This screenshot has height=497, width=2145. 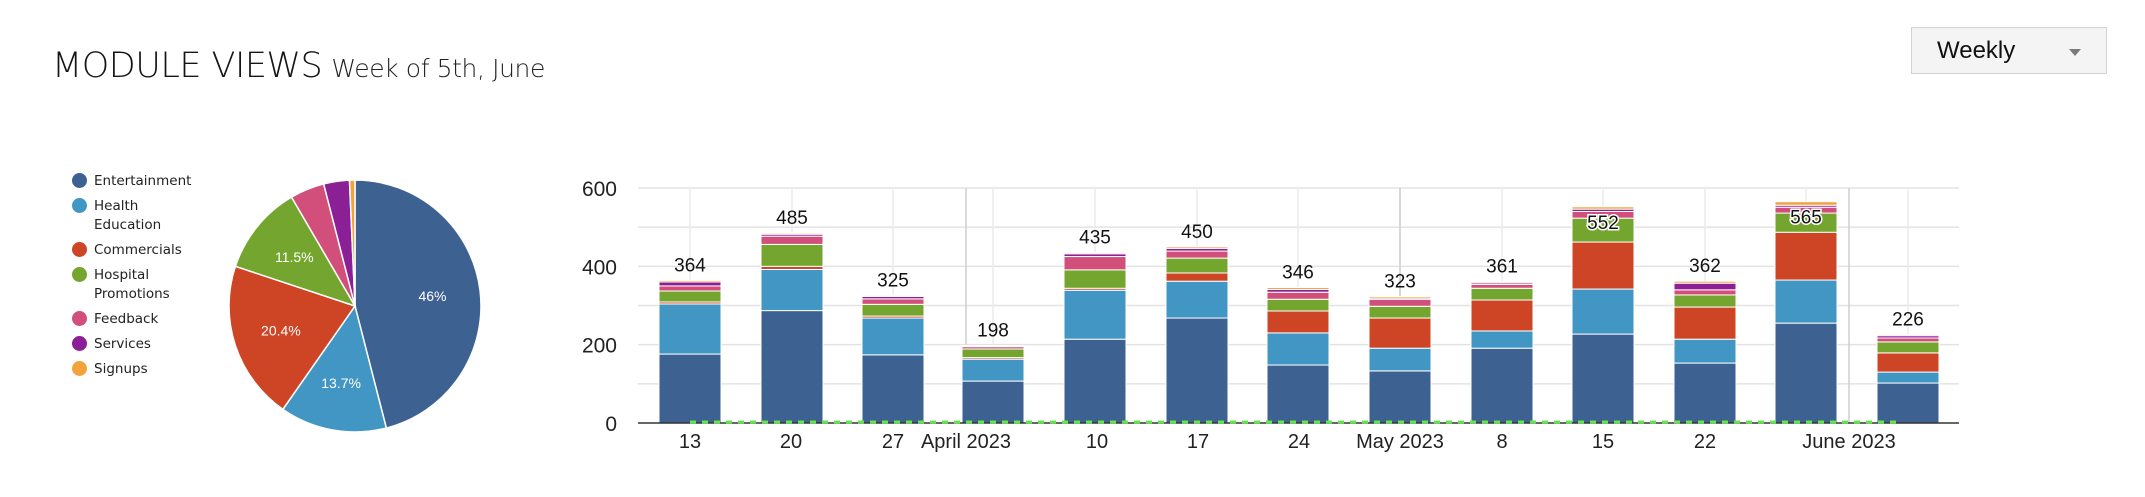 What do you see at coordinates (599, 346) in the screenshot?
I see `y-tick-label: 200` at bounding box center [599, 346].